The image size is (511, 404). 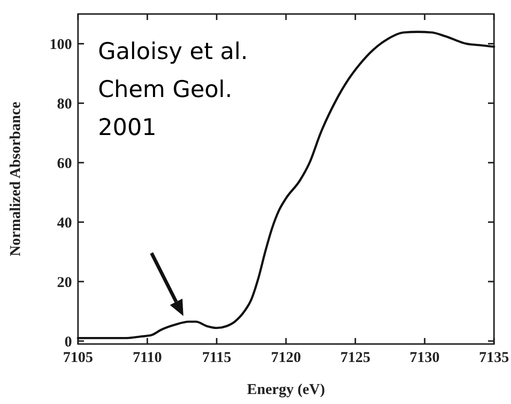 What do you see at coordinates (286, 358) in the screenshot?
I see `x-tick-label: 7120` at bounding box center [286, 358].